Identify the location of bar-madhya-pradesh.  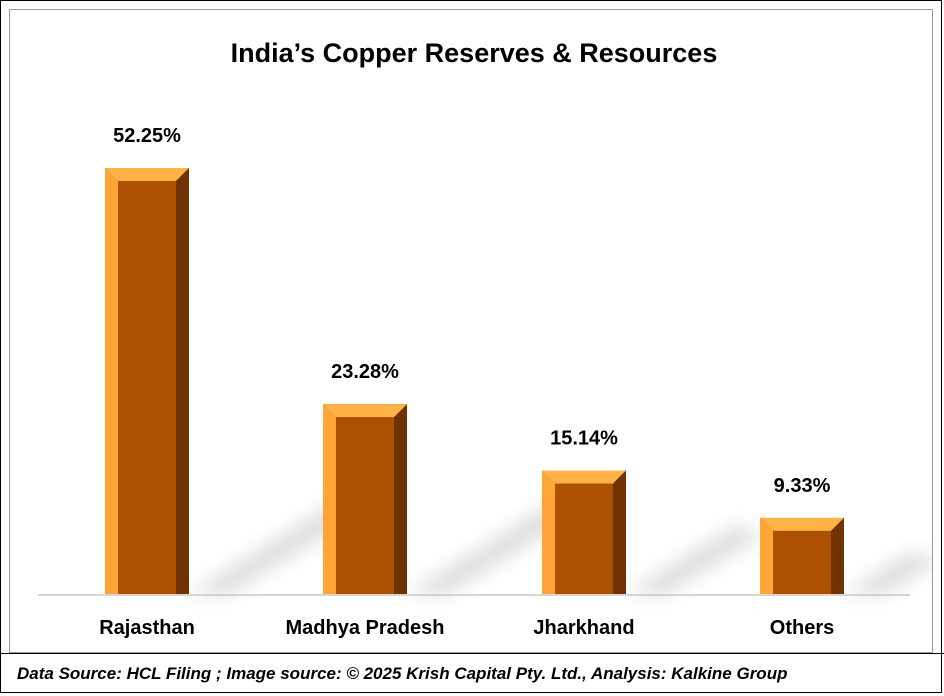
(365, 499).